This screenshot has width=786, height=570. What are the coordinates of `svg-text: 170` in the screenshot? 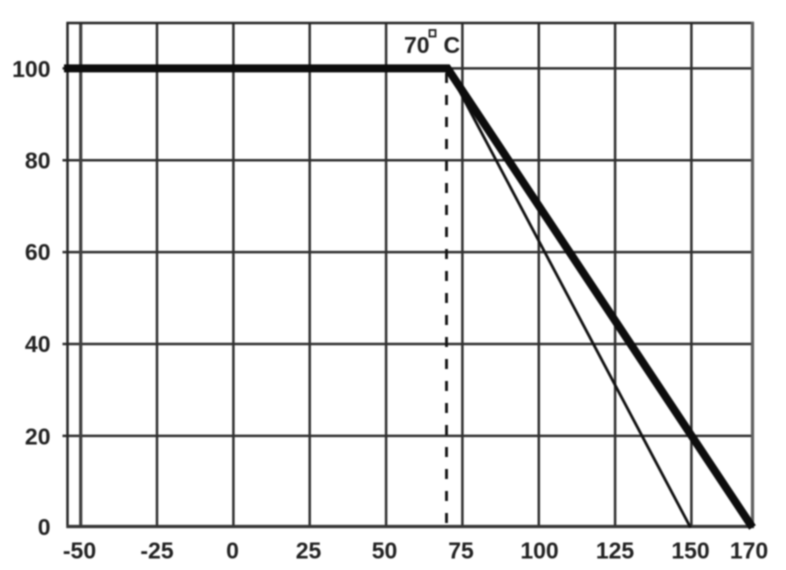 It's located at (749, 551).